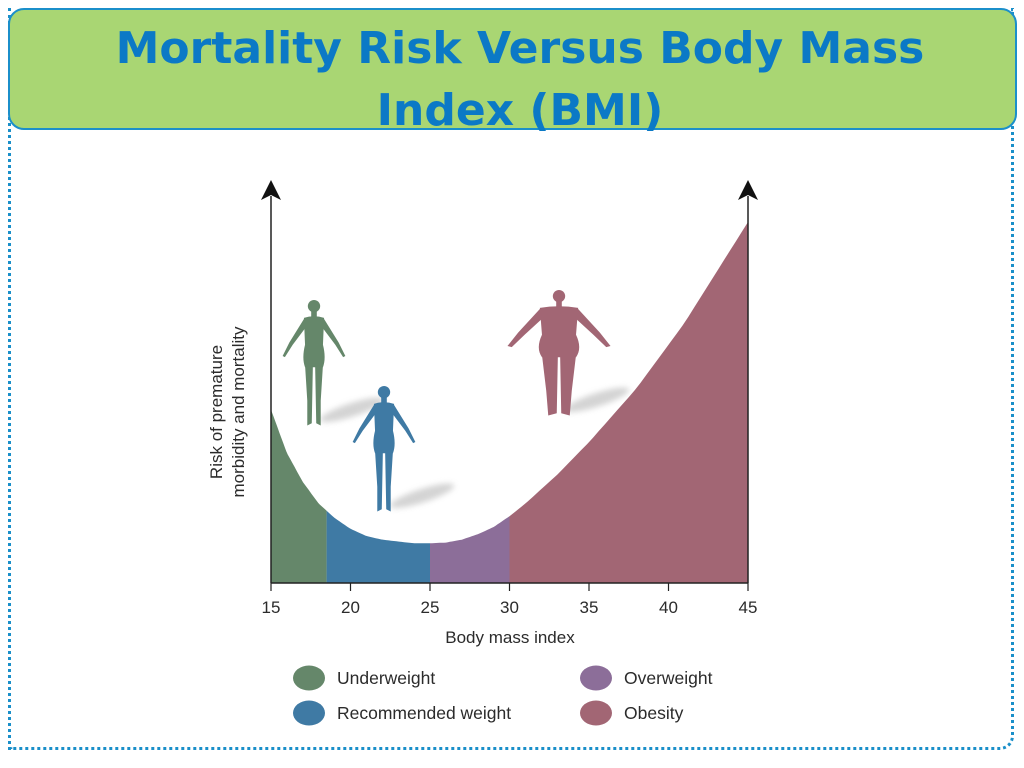 The height and width of the screenshot is (768, 1024). I want to click on legend-item: Overweight, so click(646, 678).